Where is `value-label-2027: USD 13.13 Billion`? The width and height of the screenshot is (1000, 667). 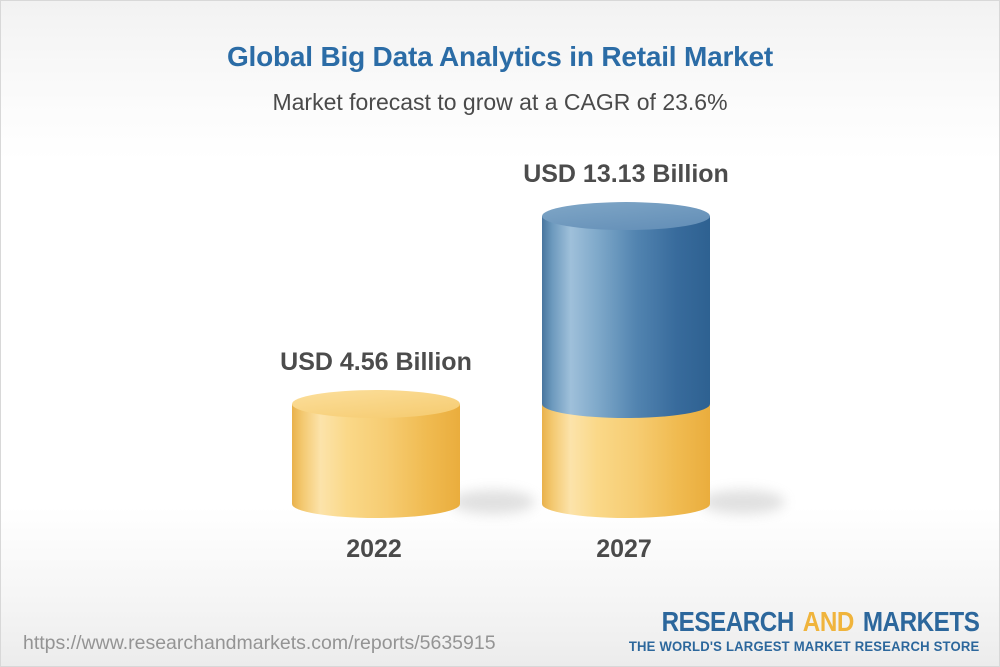 value-label-2027: USD 13.13 Billion is located at coordinates (626, 174).